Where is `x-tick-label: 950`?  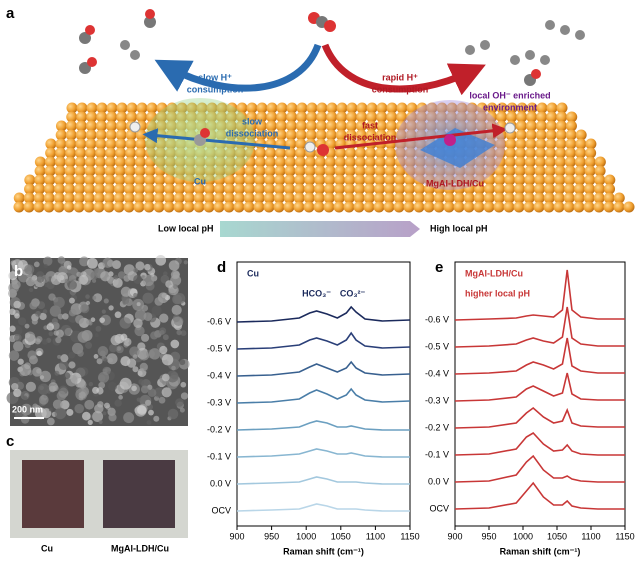
x-tick-label: 950 is located at coordinates (488, 536).